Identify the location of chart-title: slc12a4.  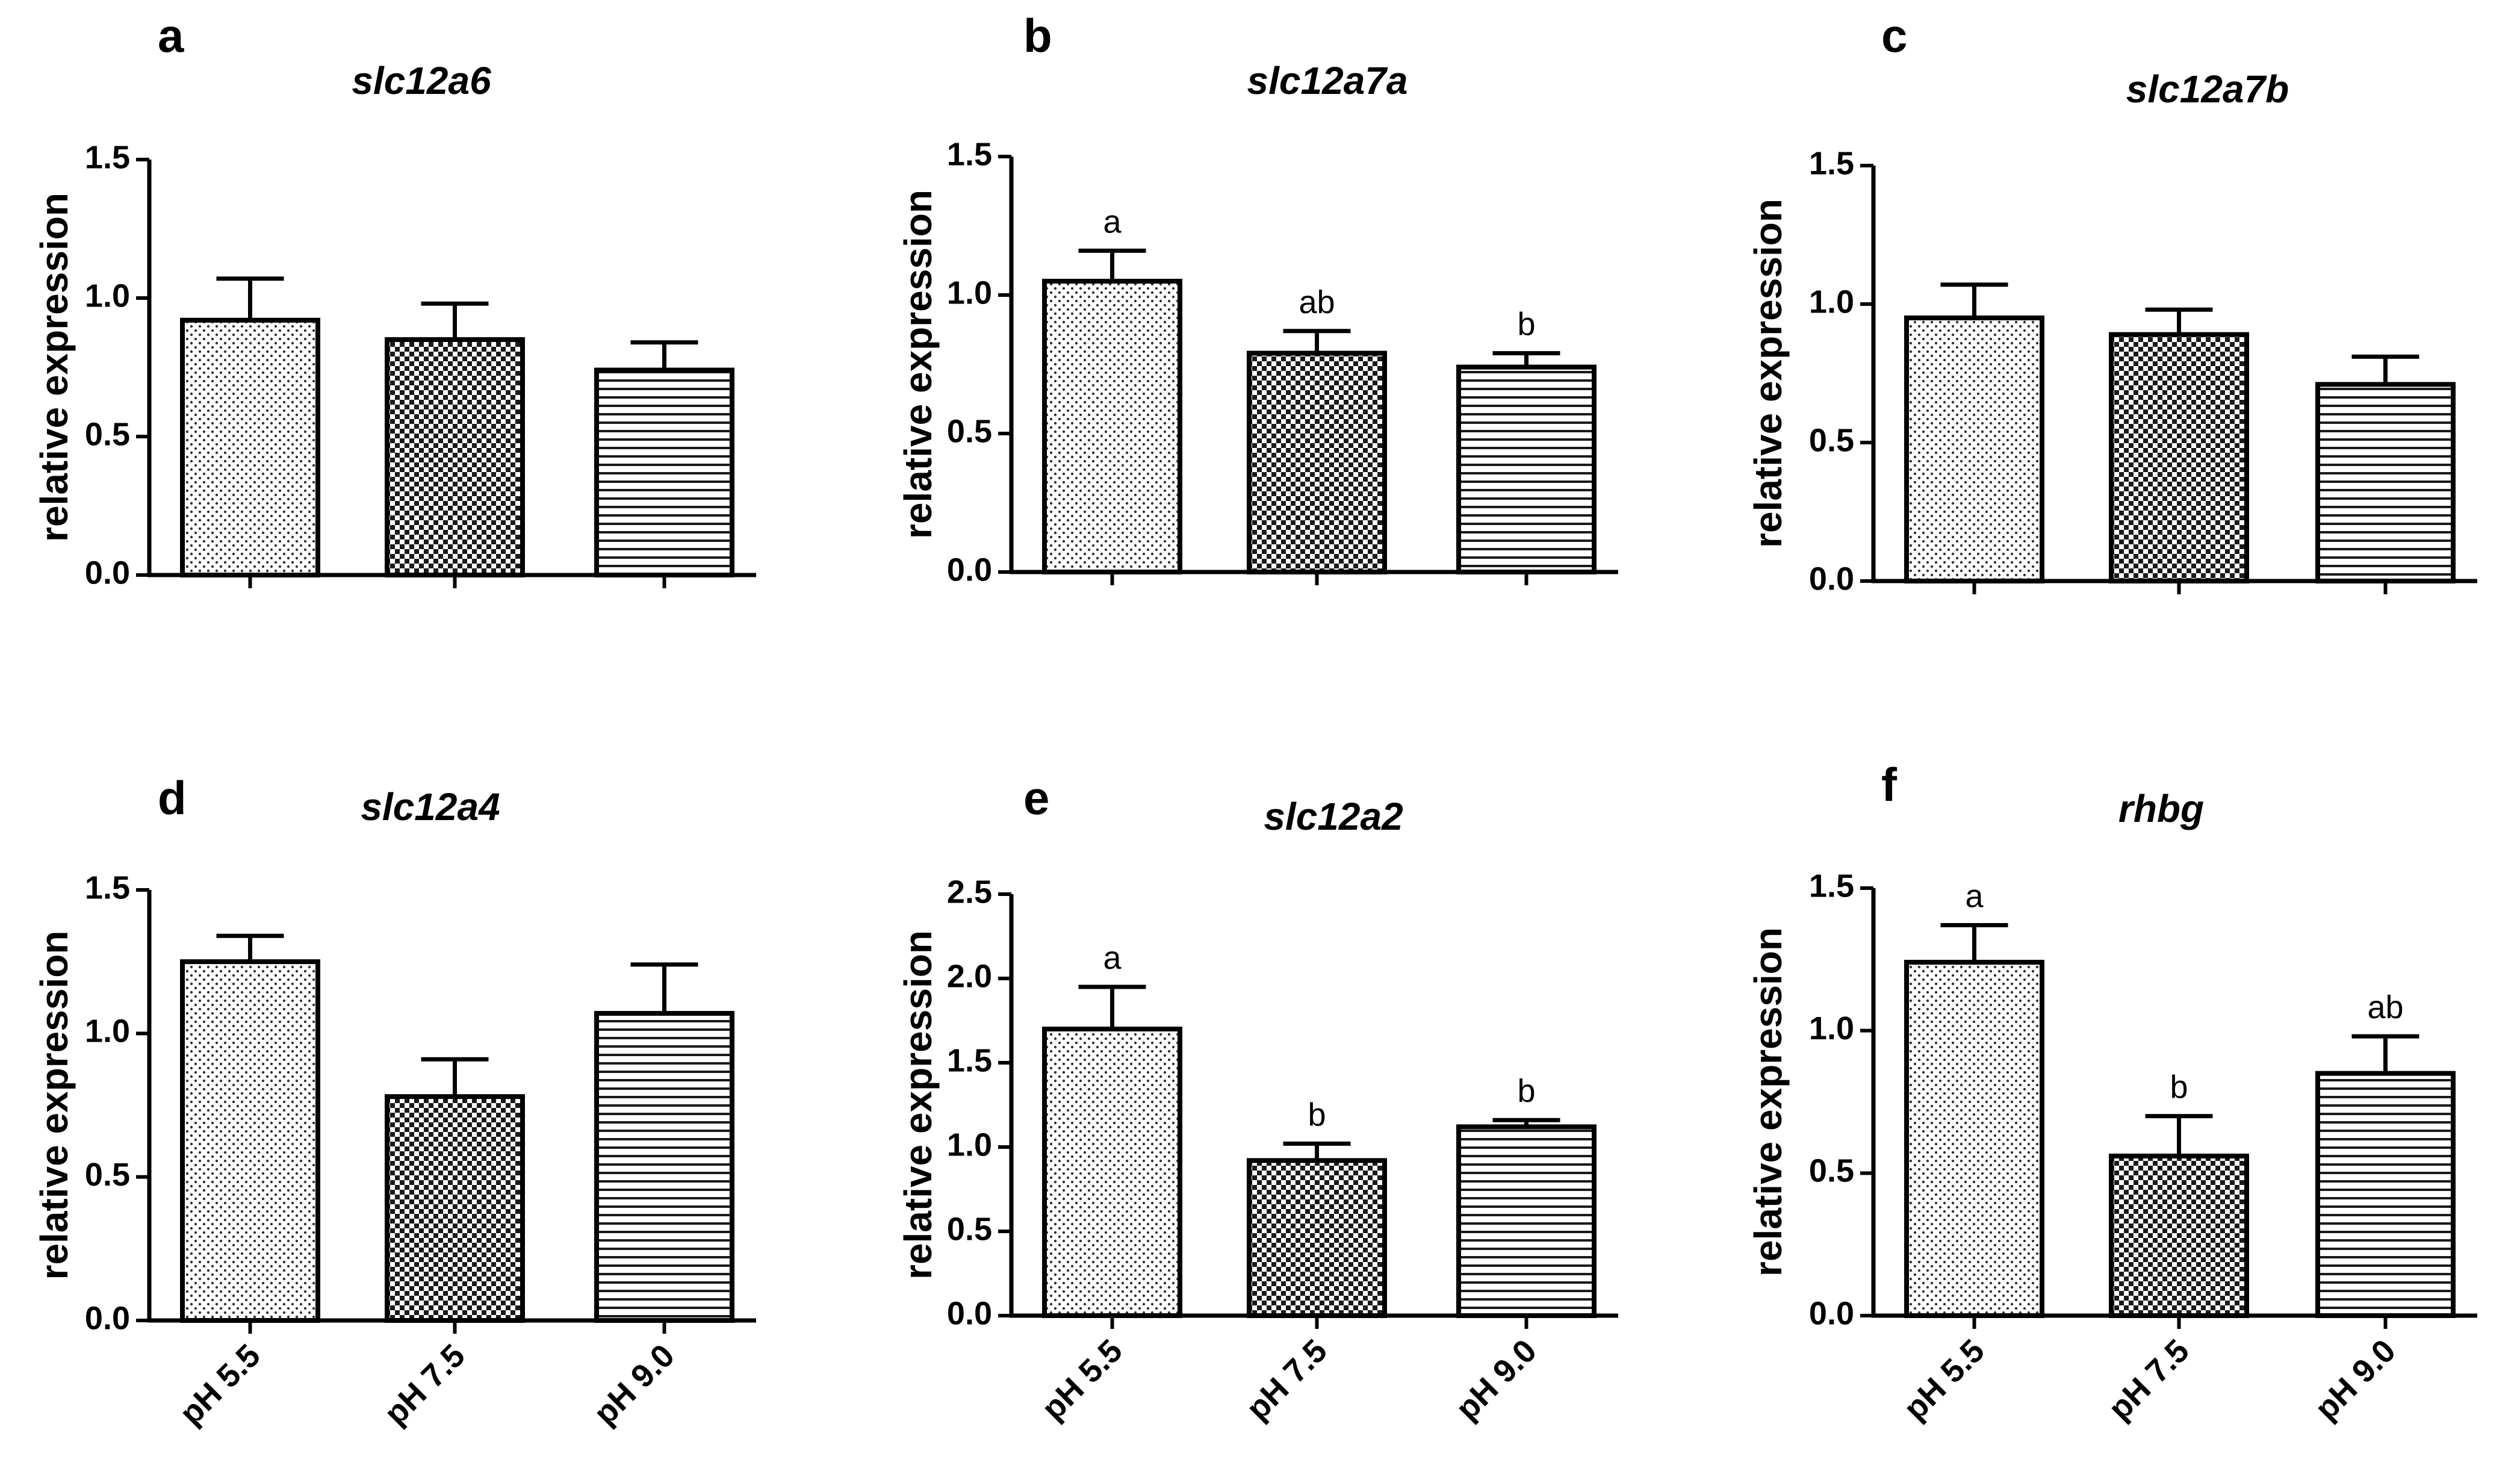
(431, 807).